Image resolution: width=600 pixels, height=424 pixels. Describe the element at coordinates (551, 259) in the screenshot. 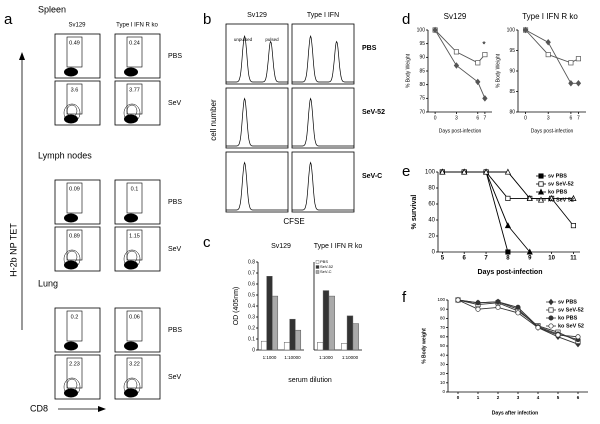

I see `x-tick-label: 10` at that location.